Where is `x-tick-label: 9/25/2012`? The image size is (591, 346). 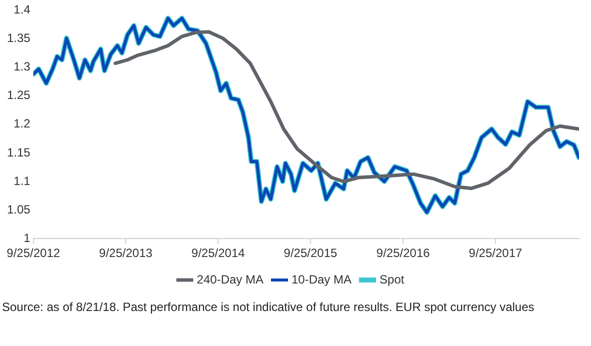 x-tick-label: 9/25/2012 is located at coordinates (33, 253).